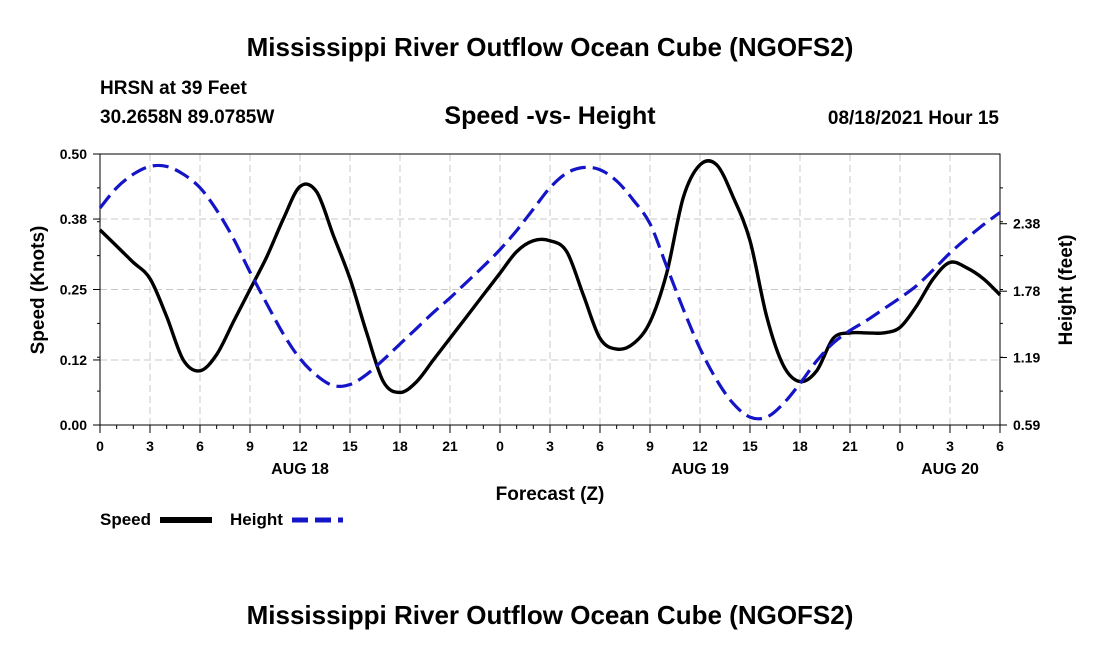 This screenshot has width=1100, height=650. What do you see at coordinates (173, 88) in the screenshot?
I see `station-label: HRSN at 39 Feet` at bounding box center [173, 88].